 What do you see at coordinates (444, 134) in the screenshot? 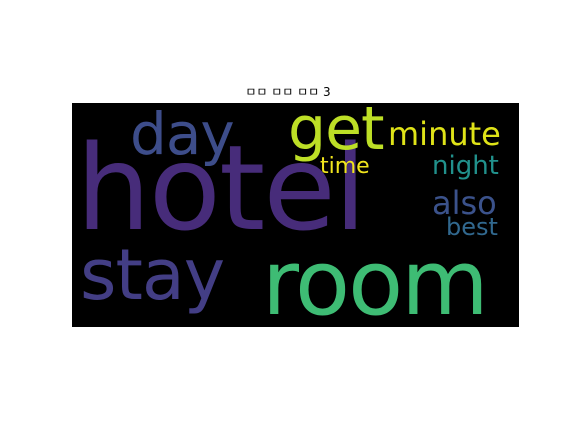
I see `word-minute: minute` at bounding box center [444, 134].